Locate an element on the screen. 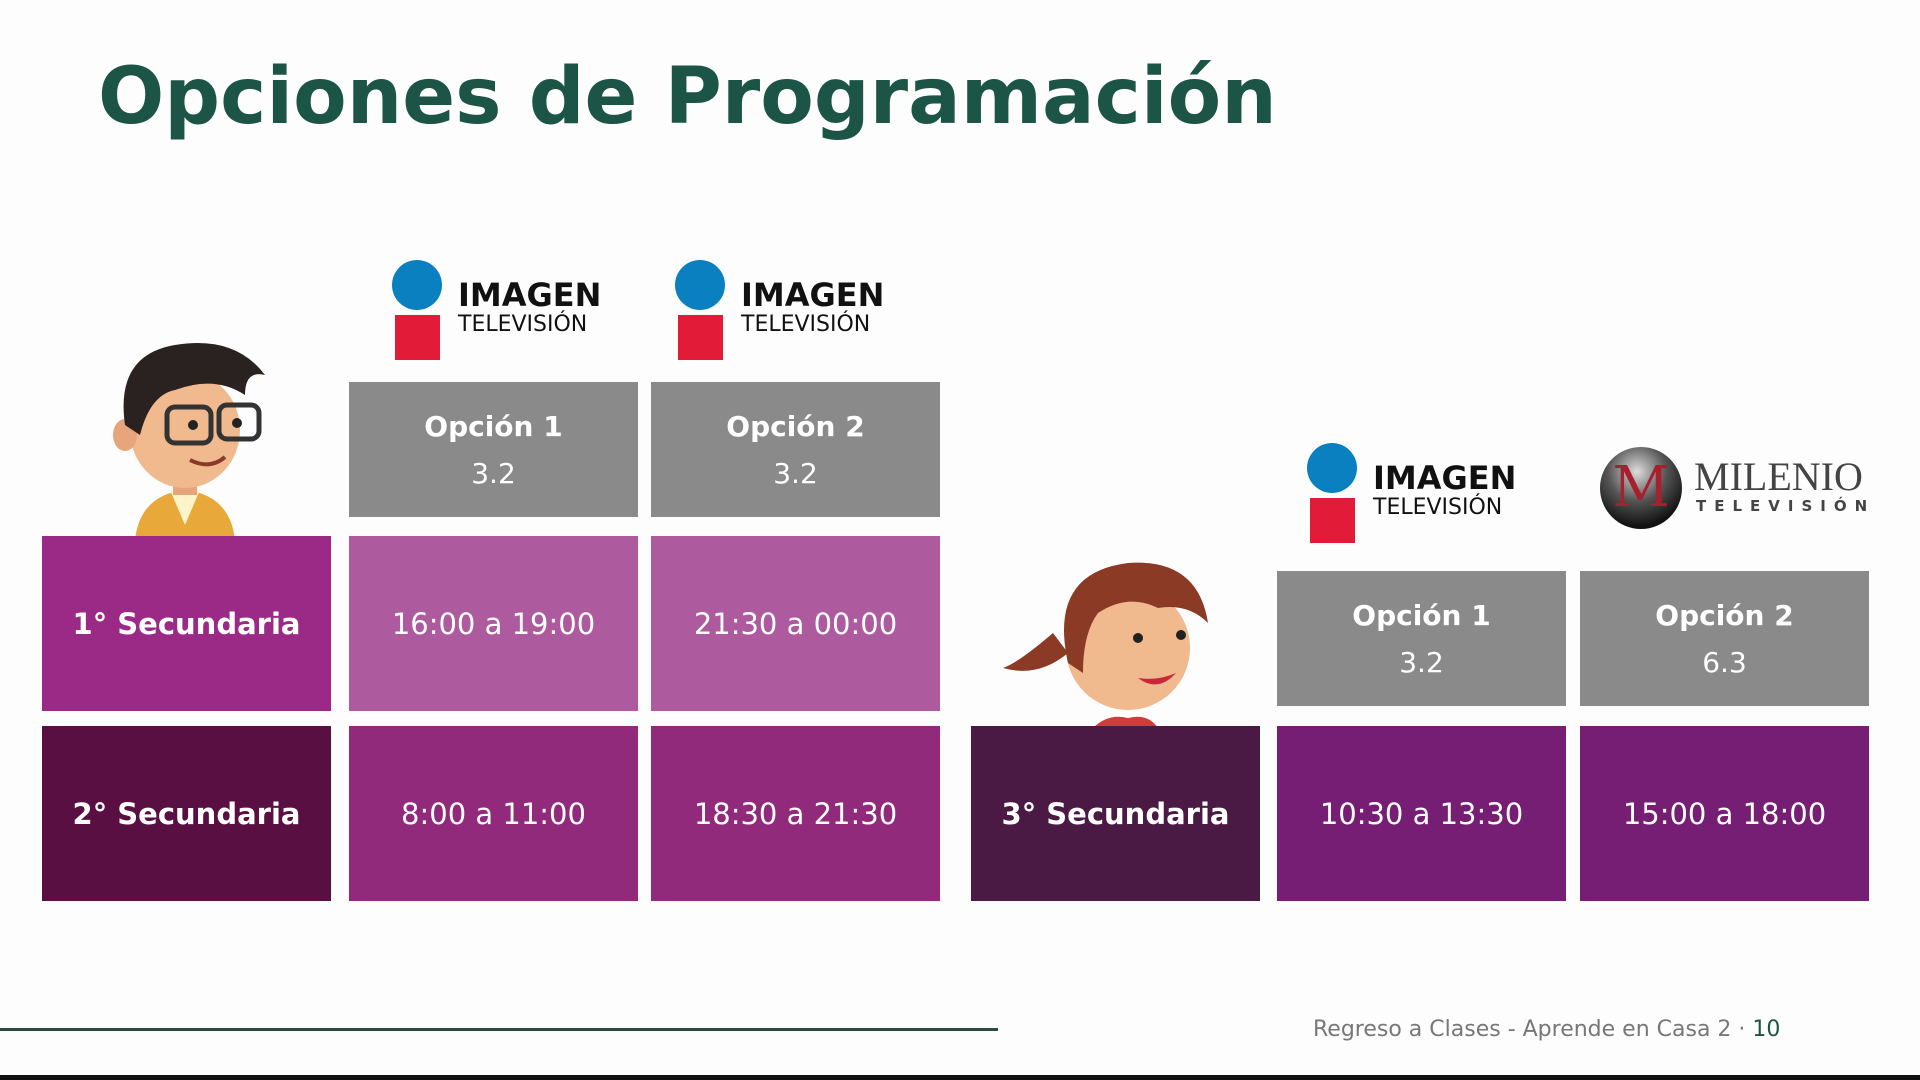 The width and height of the screenshot is (1920, 1080). milenio-sphere-icon is located at coordinates (1641, 488).